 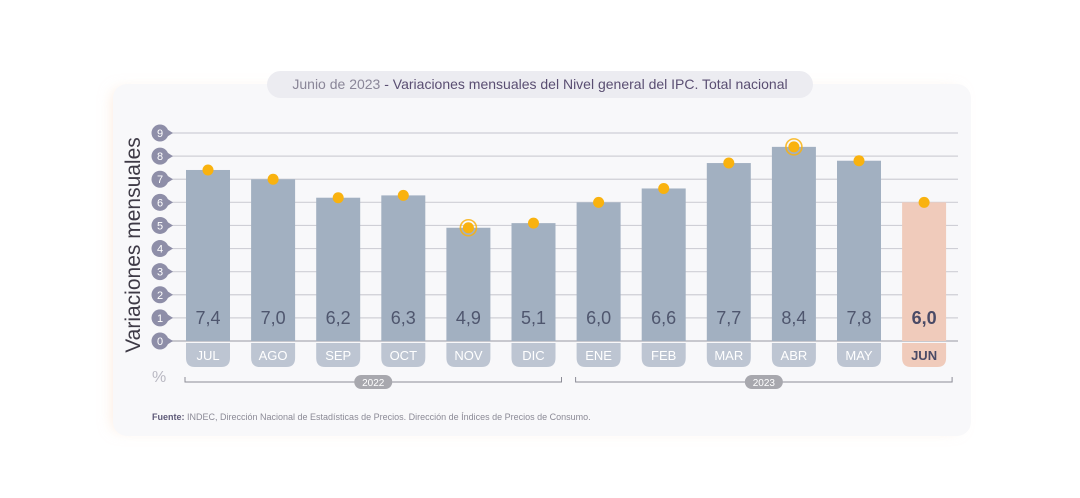 What do you see at coordinates (924, 271) in the screenshot?
I see `bar-jun` at bounding box center [924, 271].